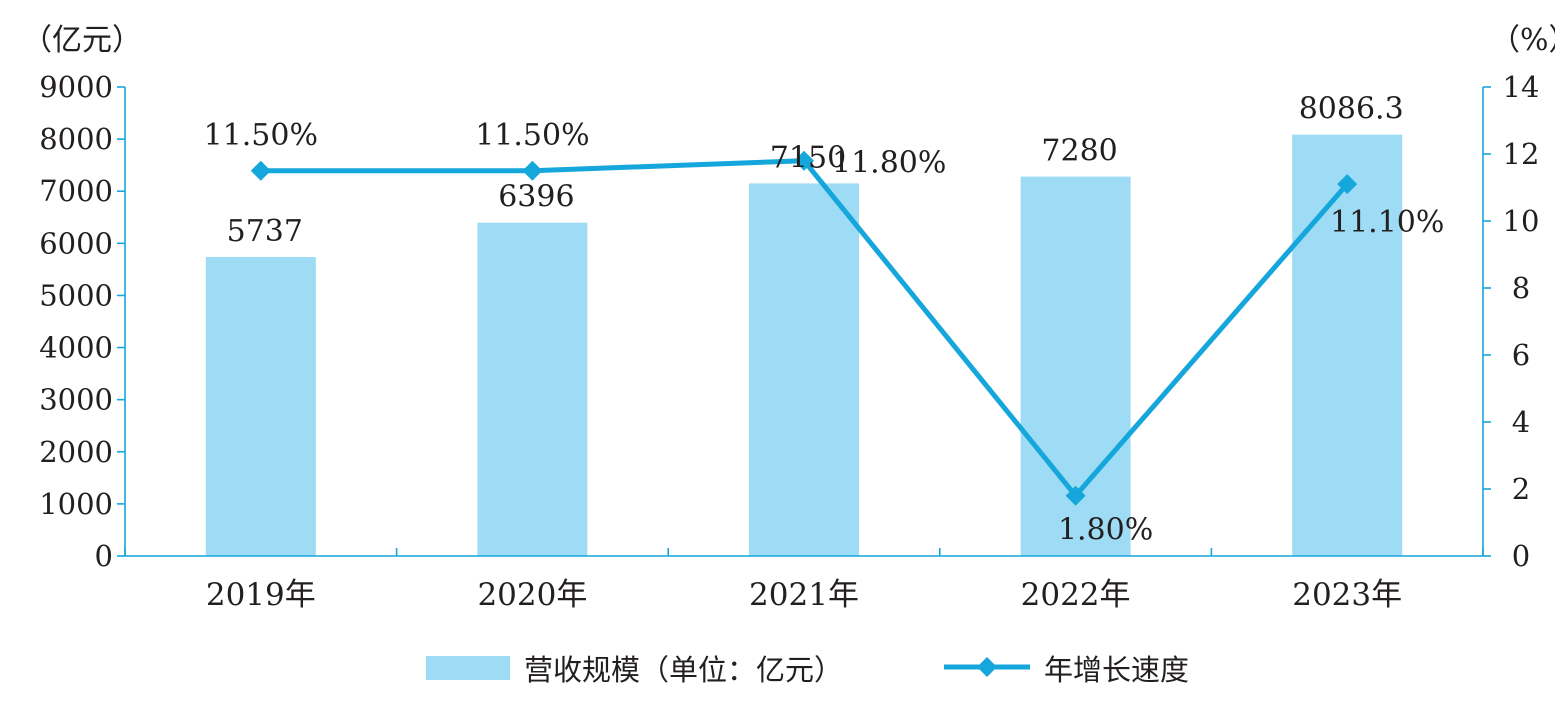 Image resolution: width=1555 pixels, height=707 pixels. What do you see at coordinates (76, 504) in the screenshot?
I see `left-tick-label: 1000` at bounding box center [76, 504].